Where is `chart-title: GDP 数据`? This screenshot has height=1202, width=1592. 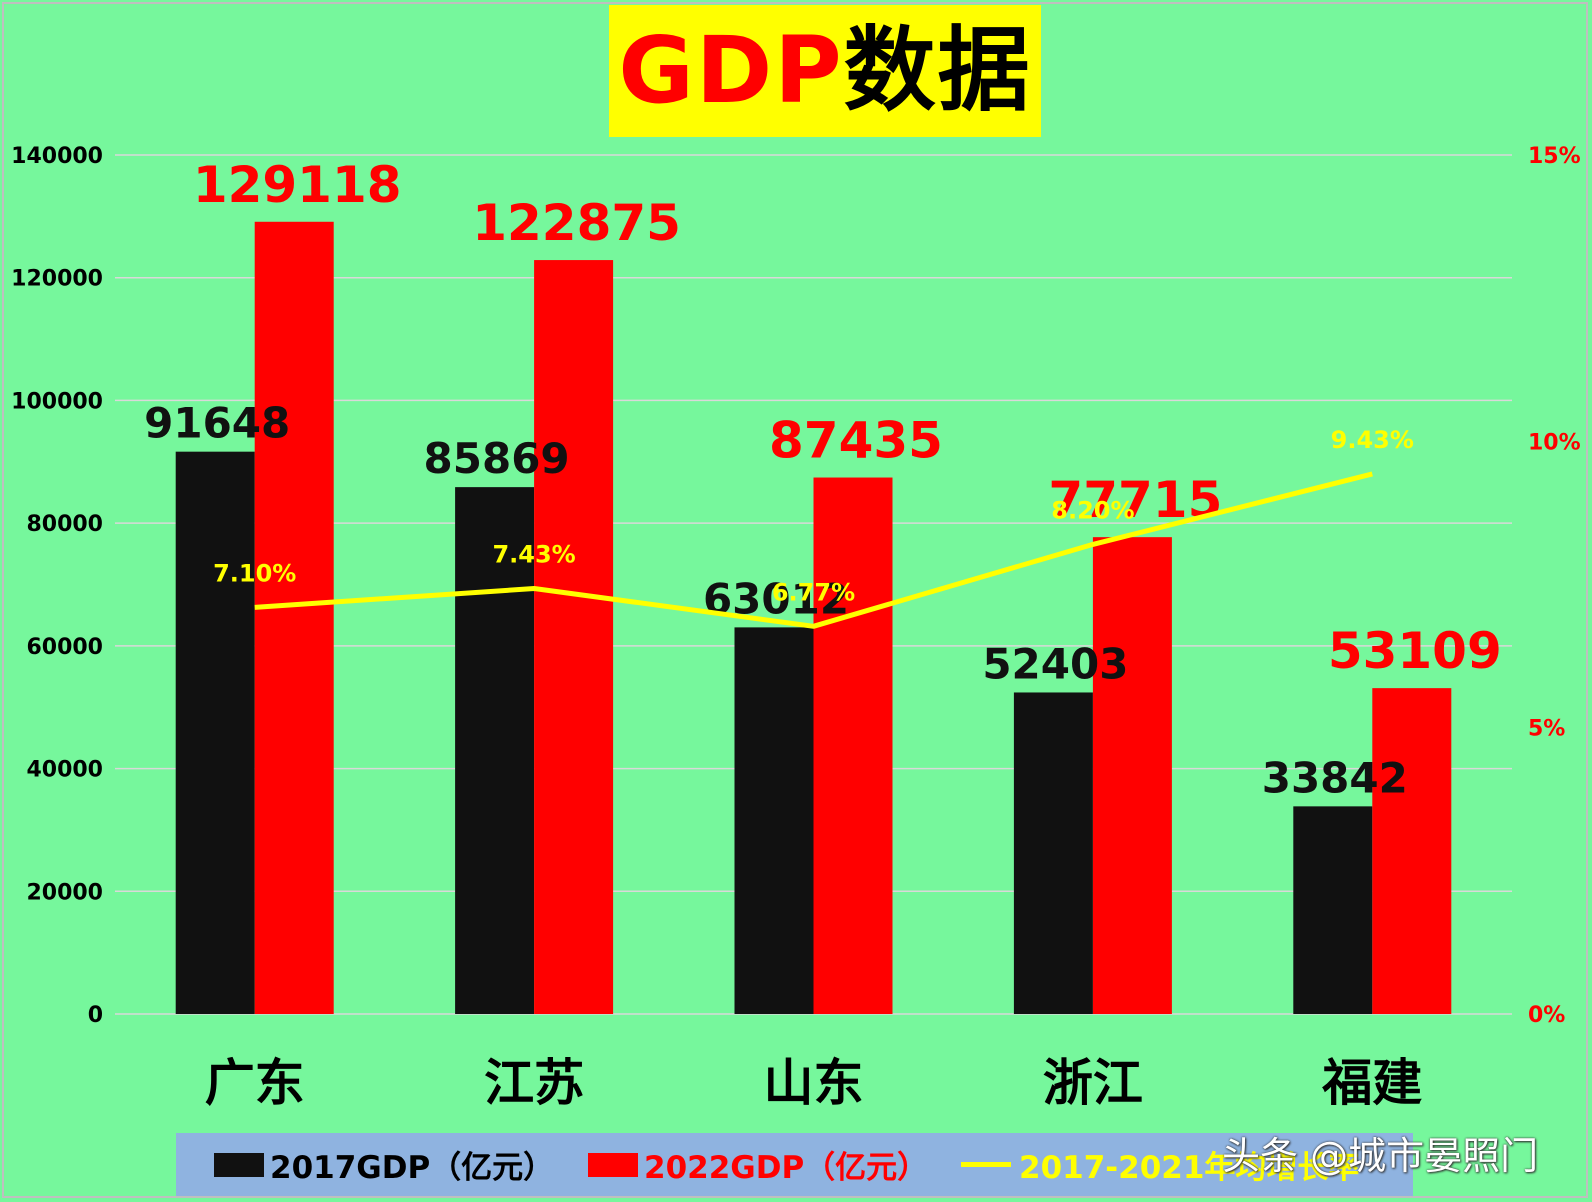
chart-title: GDP 数据 is located at coordinates (825, 71).